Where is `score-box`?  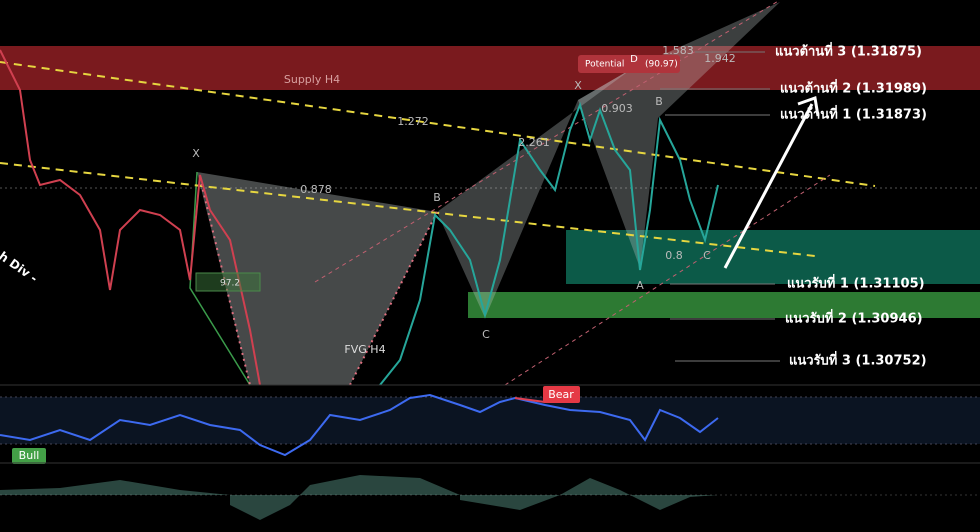
score-box is located at coordinates (228, 282).